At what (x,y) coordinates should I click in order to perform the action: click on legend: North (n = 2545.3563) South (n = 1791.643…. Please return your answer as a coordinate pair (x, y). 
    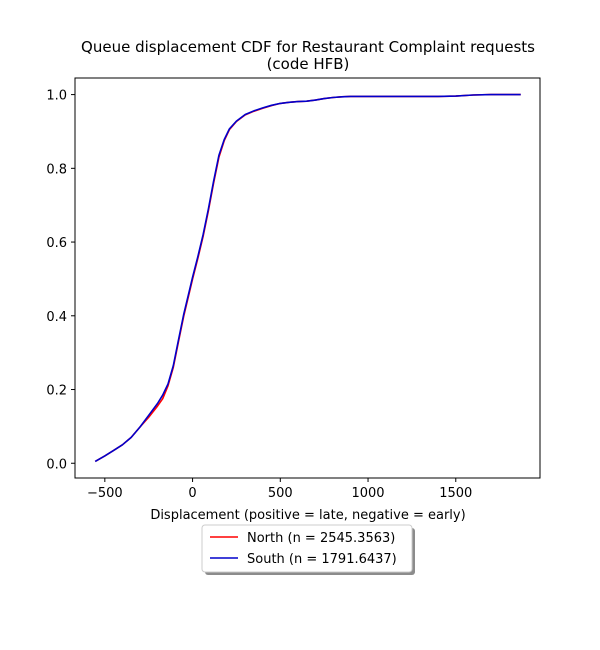
    Looking at the image, I should click on (308, 549).